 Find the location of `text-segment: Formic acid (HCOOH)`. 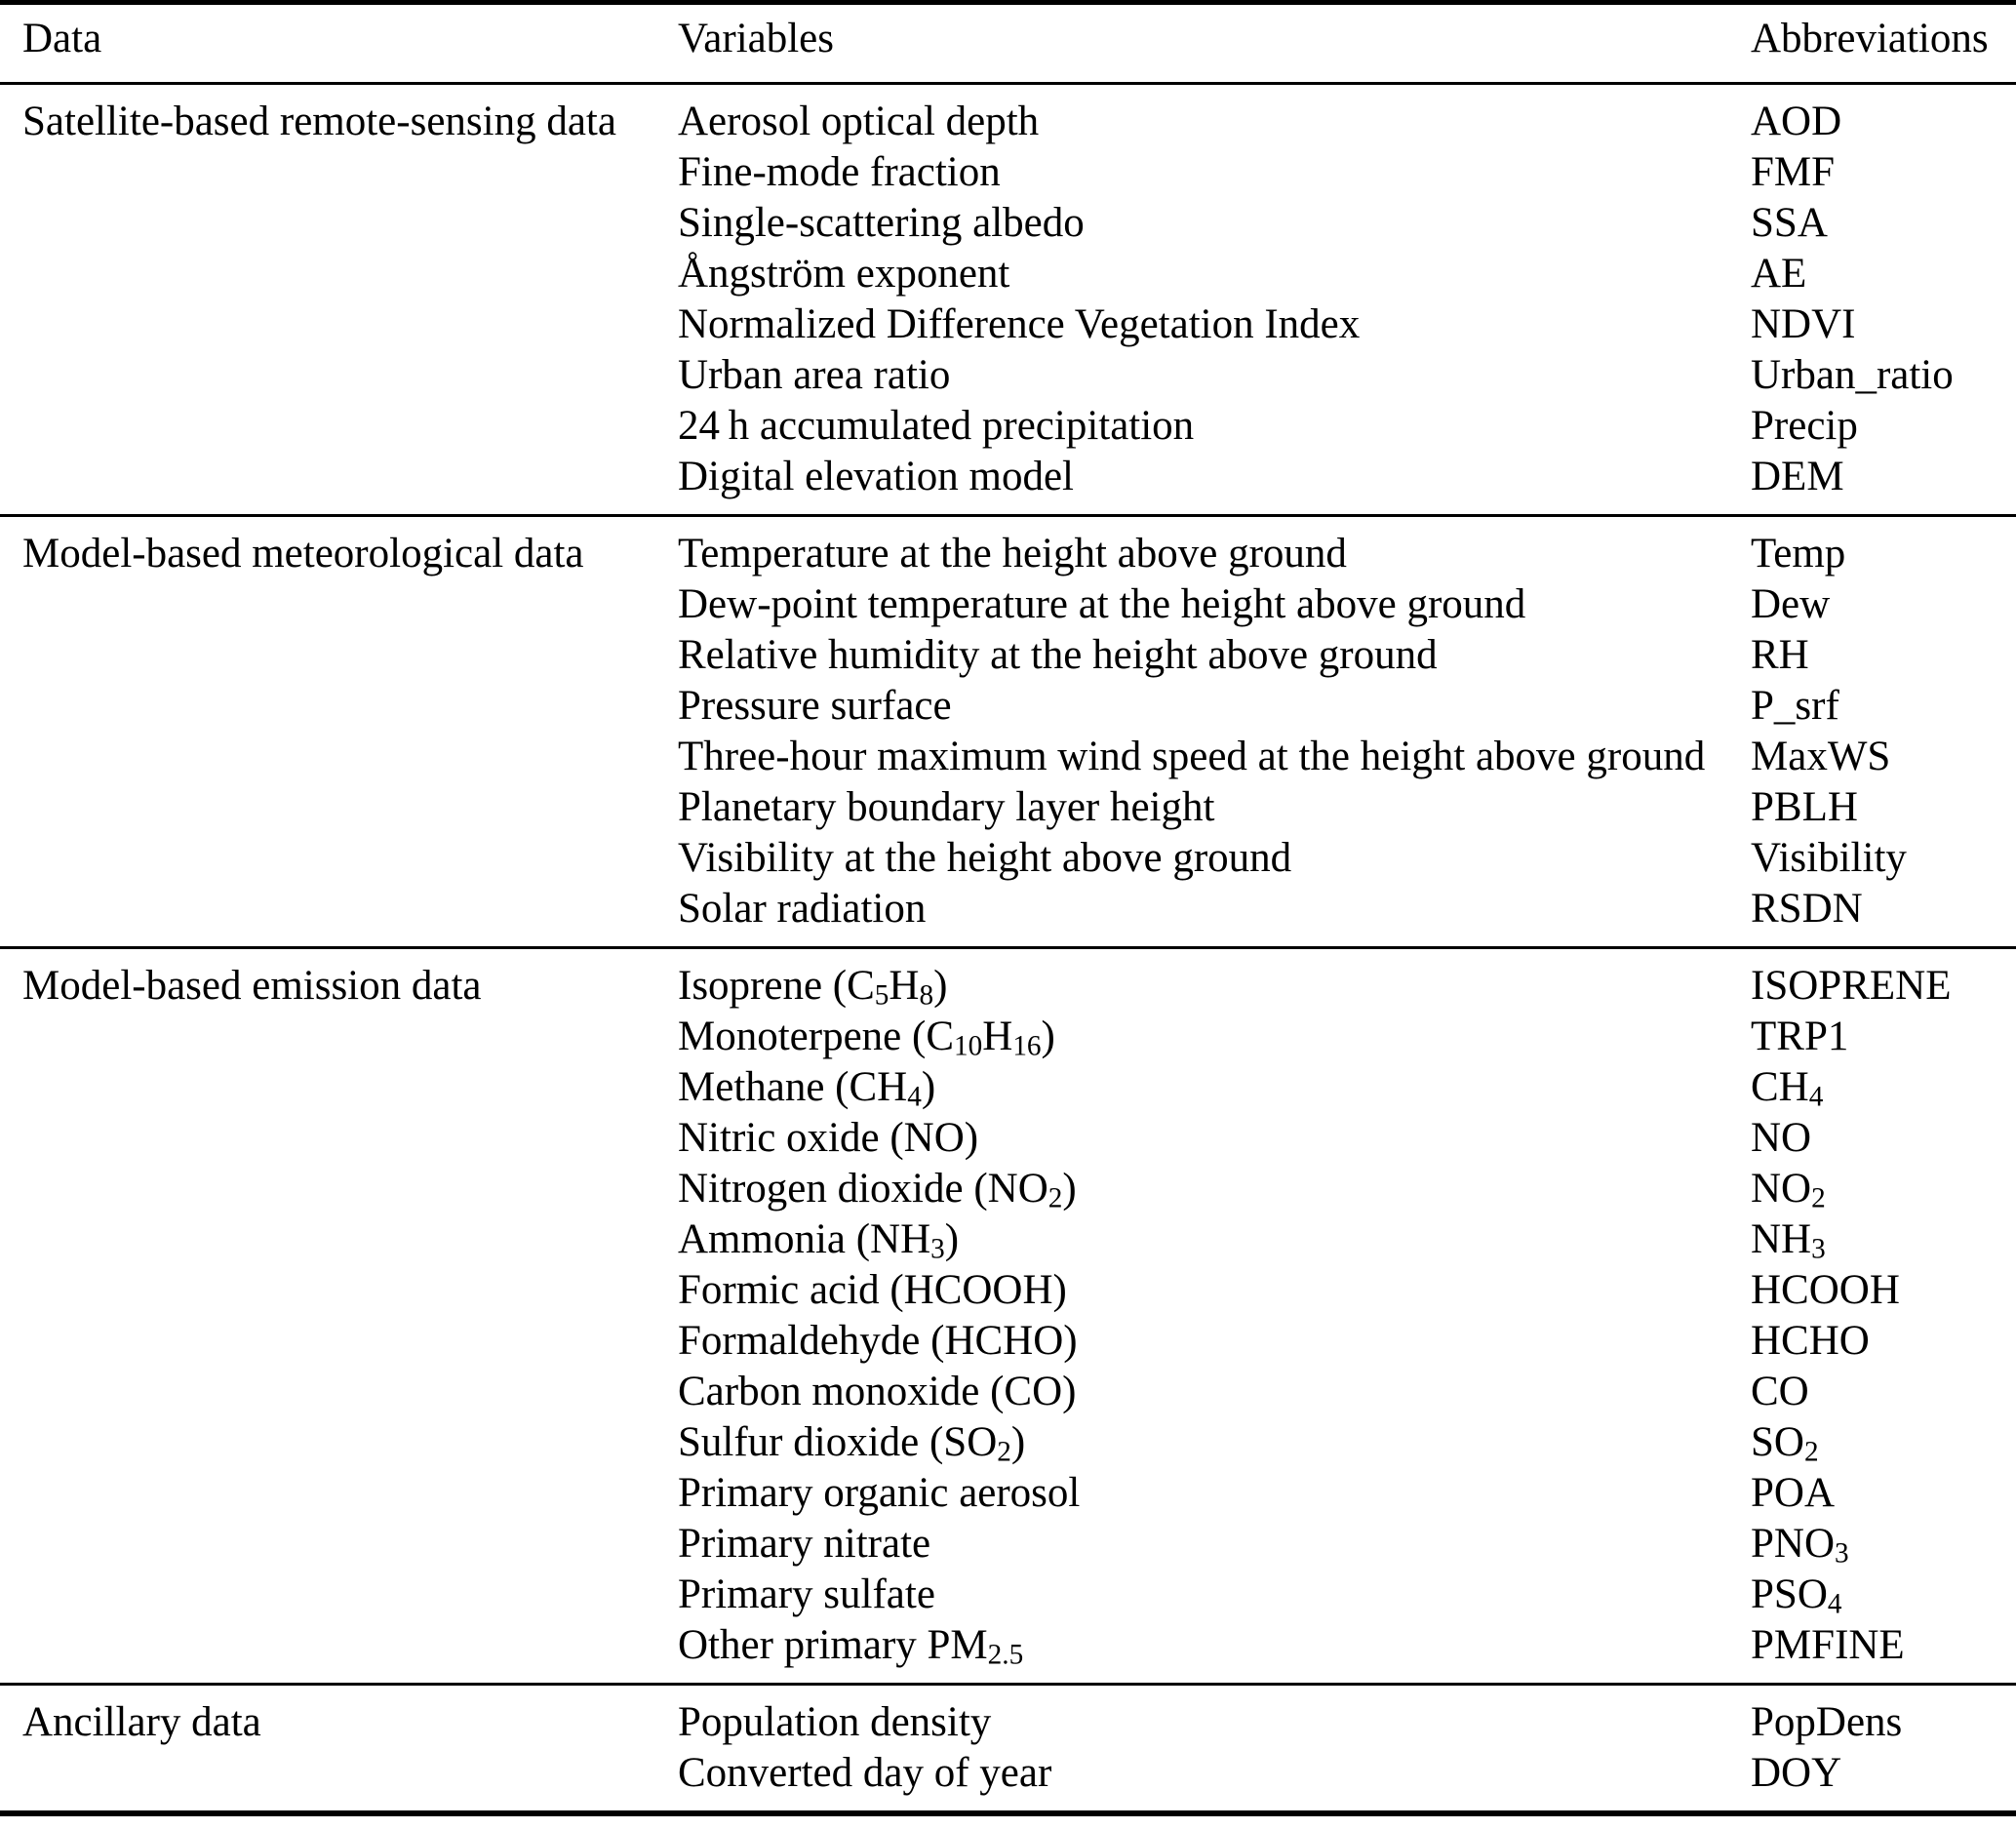

text-segment: Formic acid (HCOOH) is located at coordinates (872, 1290).